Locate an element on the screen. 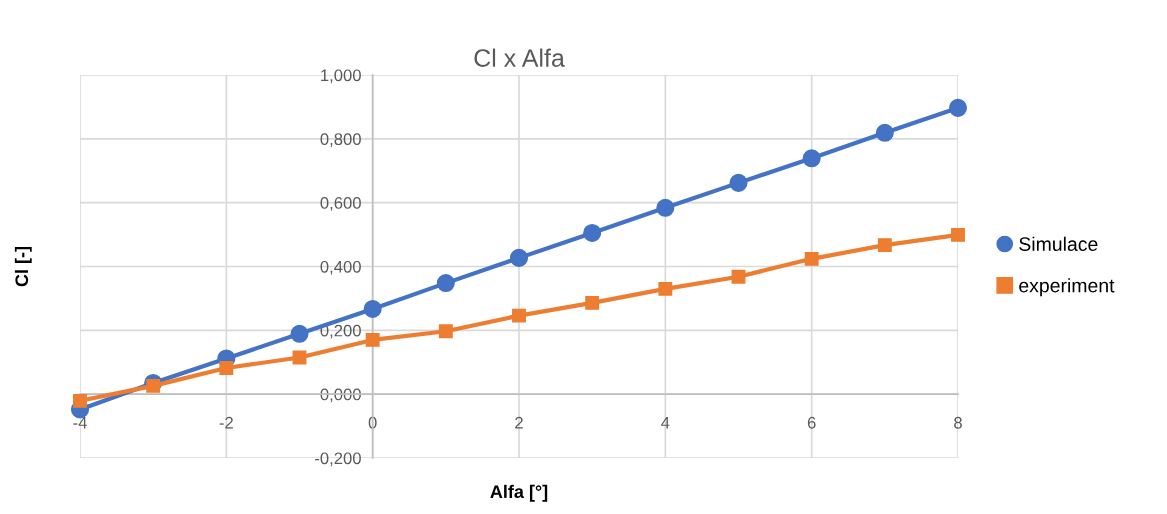 The width and height of the screenshot is (1167, 514). y-axis-title: Cl [-] is located at coordinates (23, 266).